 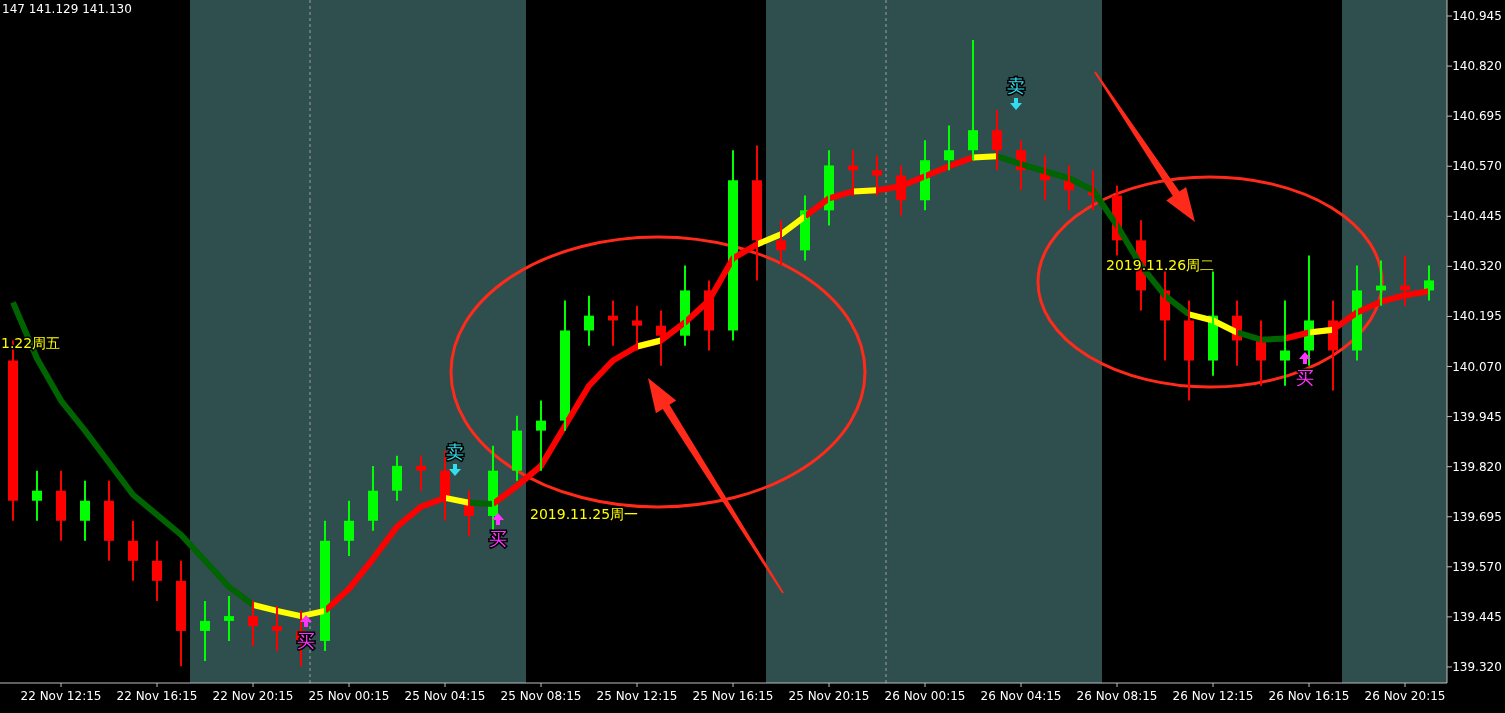 I want to click on x-tick-label: 26 Nov 12:15, so click(x=1213, y=696).